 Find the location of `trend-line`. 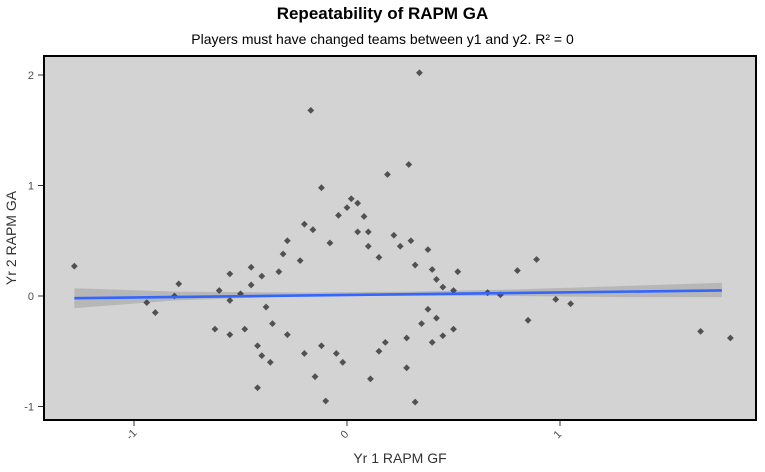

trend-line is located at coordinates (398, 294).